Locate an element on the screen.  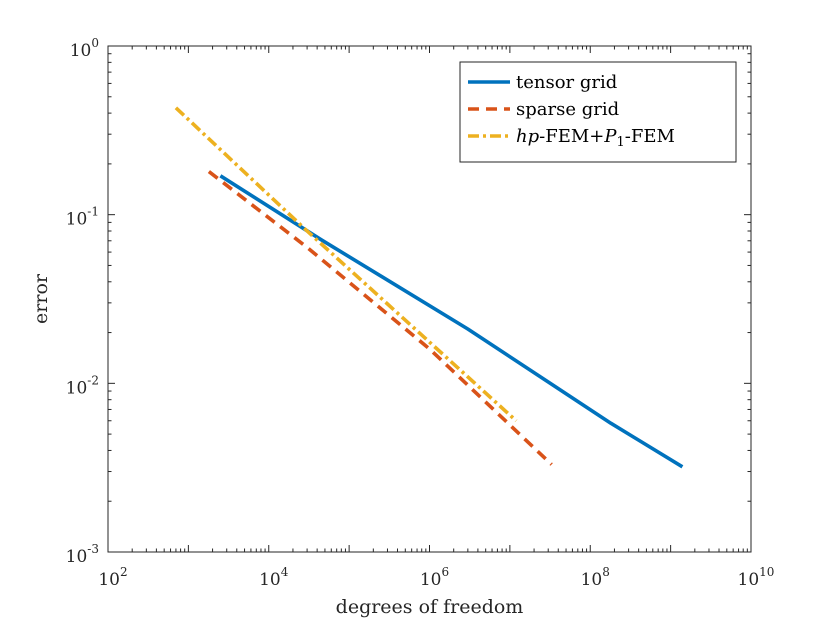
legend-label: tensor grid is located at coordinates (566, 82).